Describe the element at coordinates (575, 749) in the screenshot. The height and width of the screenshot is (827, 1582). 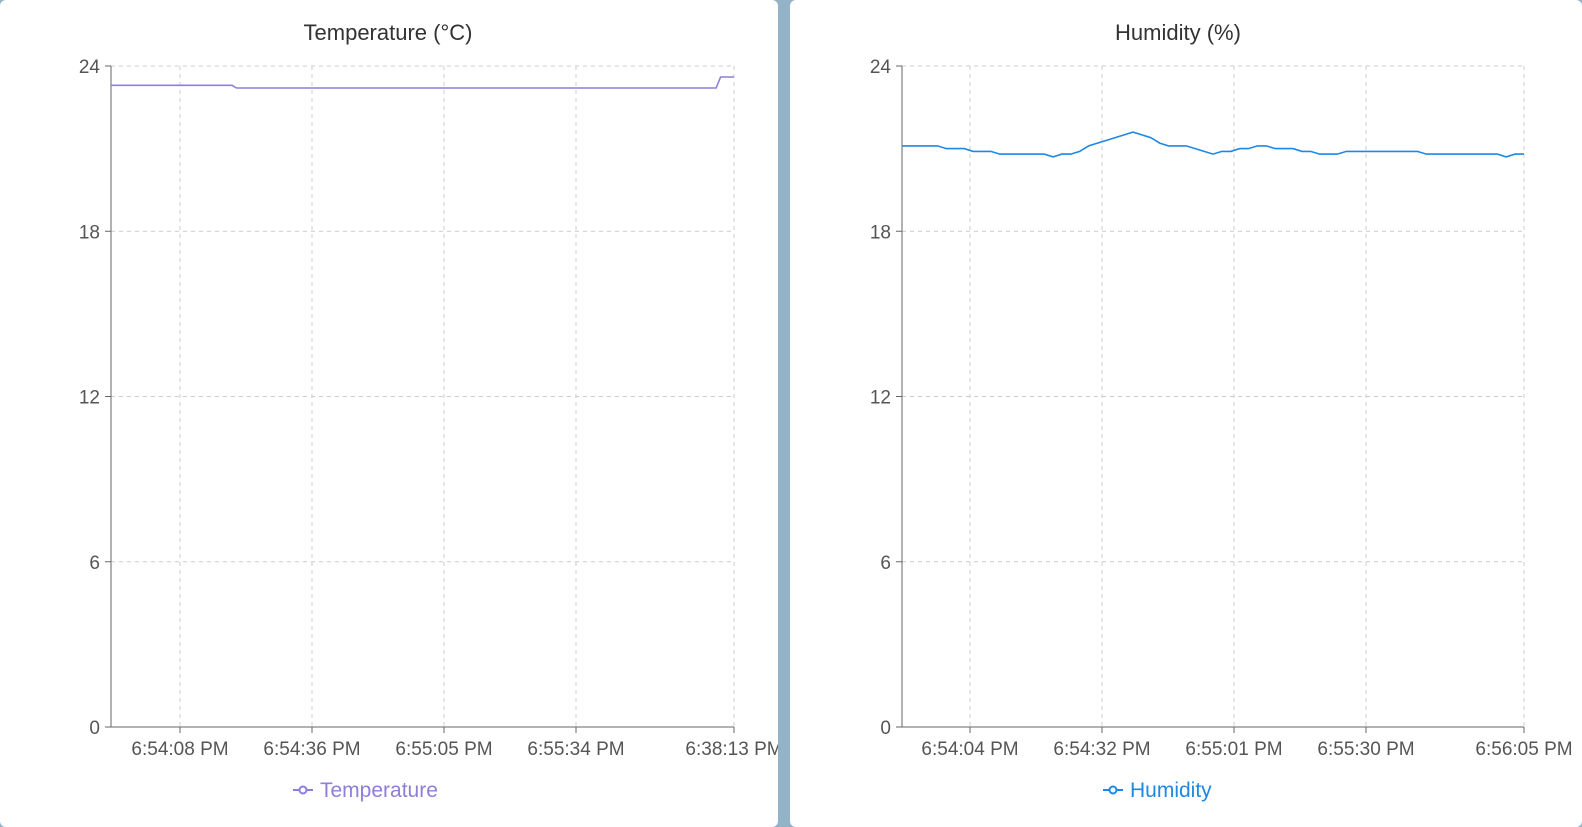
I see `x-tick-label: 6:55:34 PM` at that location.